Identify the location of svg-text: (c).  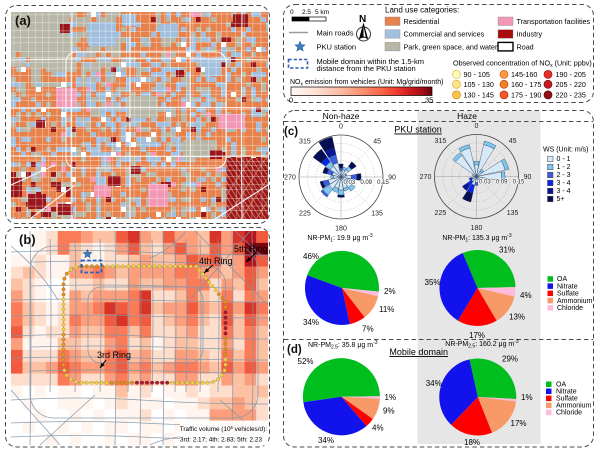
(291, 132).